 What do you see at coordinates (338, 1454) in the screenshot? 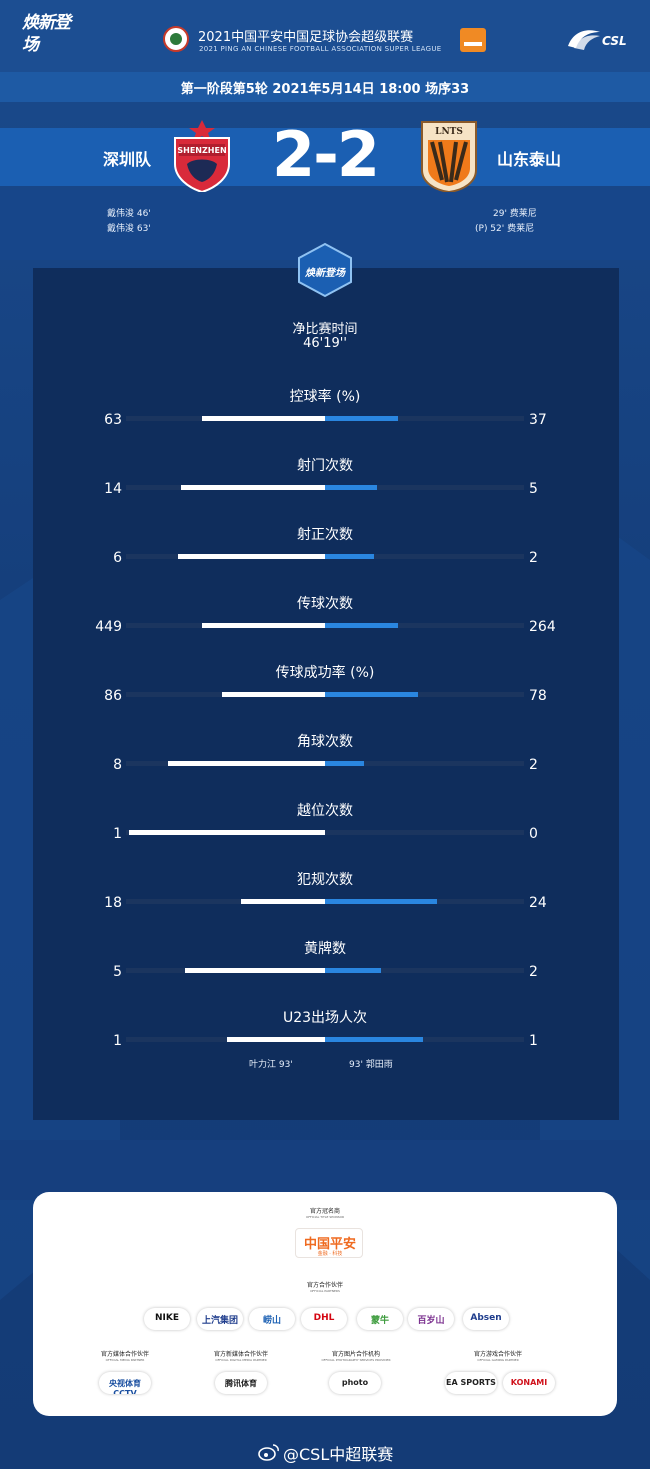
I see `weibo-handle: @CSL中超联赛` at bounding box center [338, 1454].